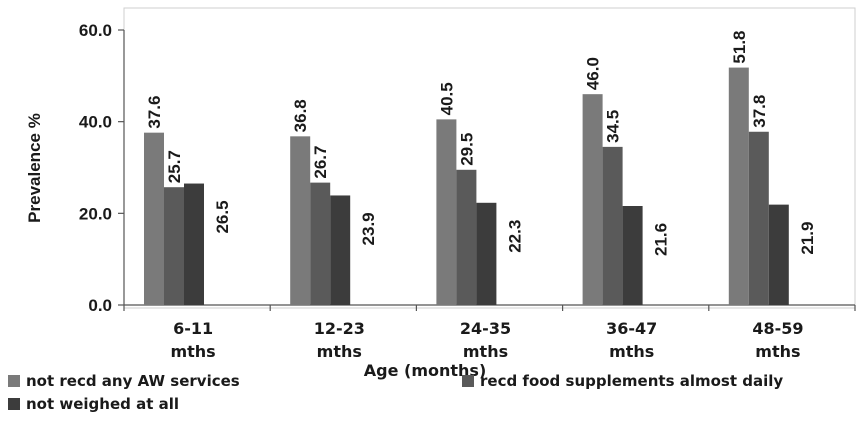  I want to click on x-tick-label: 24-35, so click(485, 328).